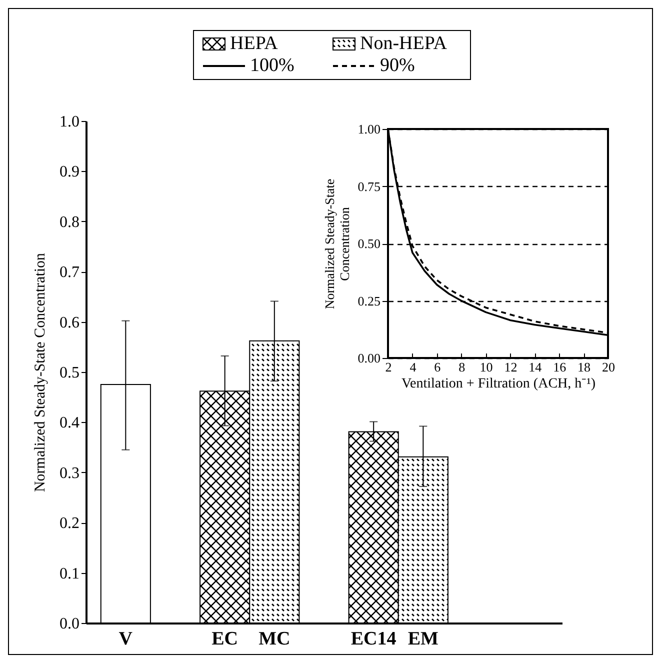  I want to click on x-tick-label: 8, so click(462, 367).